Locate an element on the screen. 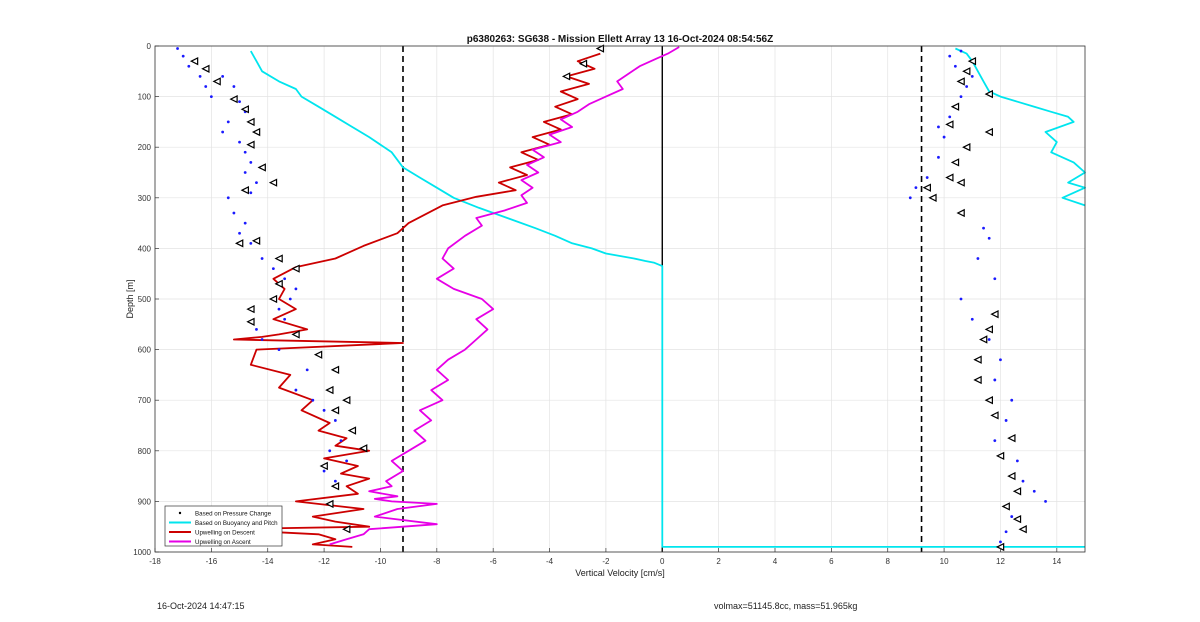 The height and width of the screenshot is (622, 1200). x-tick-label: -12 is located at coordinates (324, 561).